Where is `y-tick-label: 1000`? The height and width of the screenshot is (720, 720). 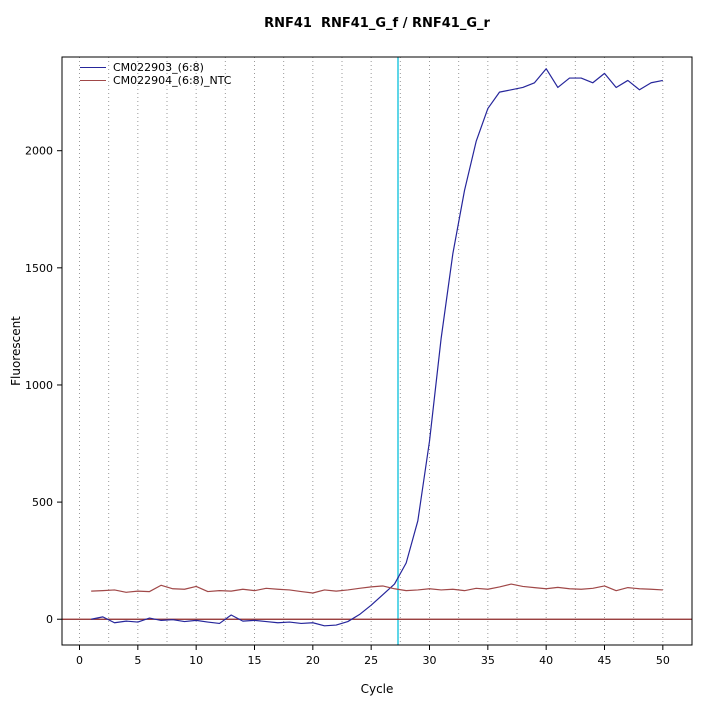 y-tick-label: 1000 is located at coordinates (39, 385).